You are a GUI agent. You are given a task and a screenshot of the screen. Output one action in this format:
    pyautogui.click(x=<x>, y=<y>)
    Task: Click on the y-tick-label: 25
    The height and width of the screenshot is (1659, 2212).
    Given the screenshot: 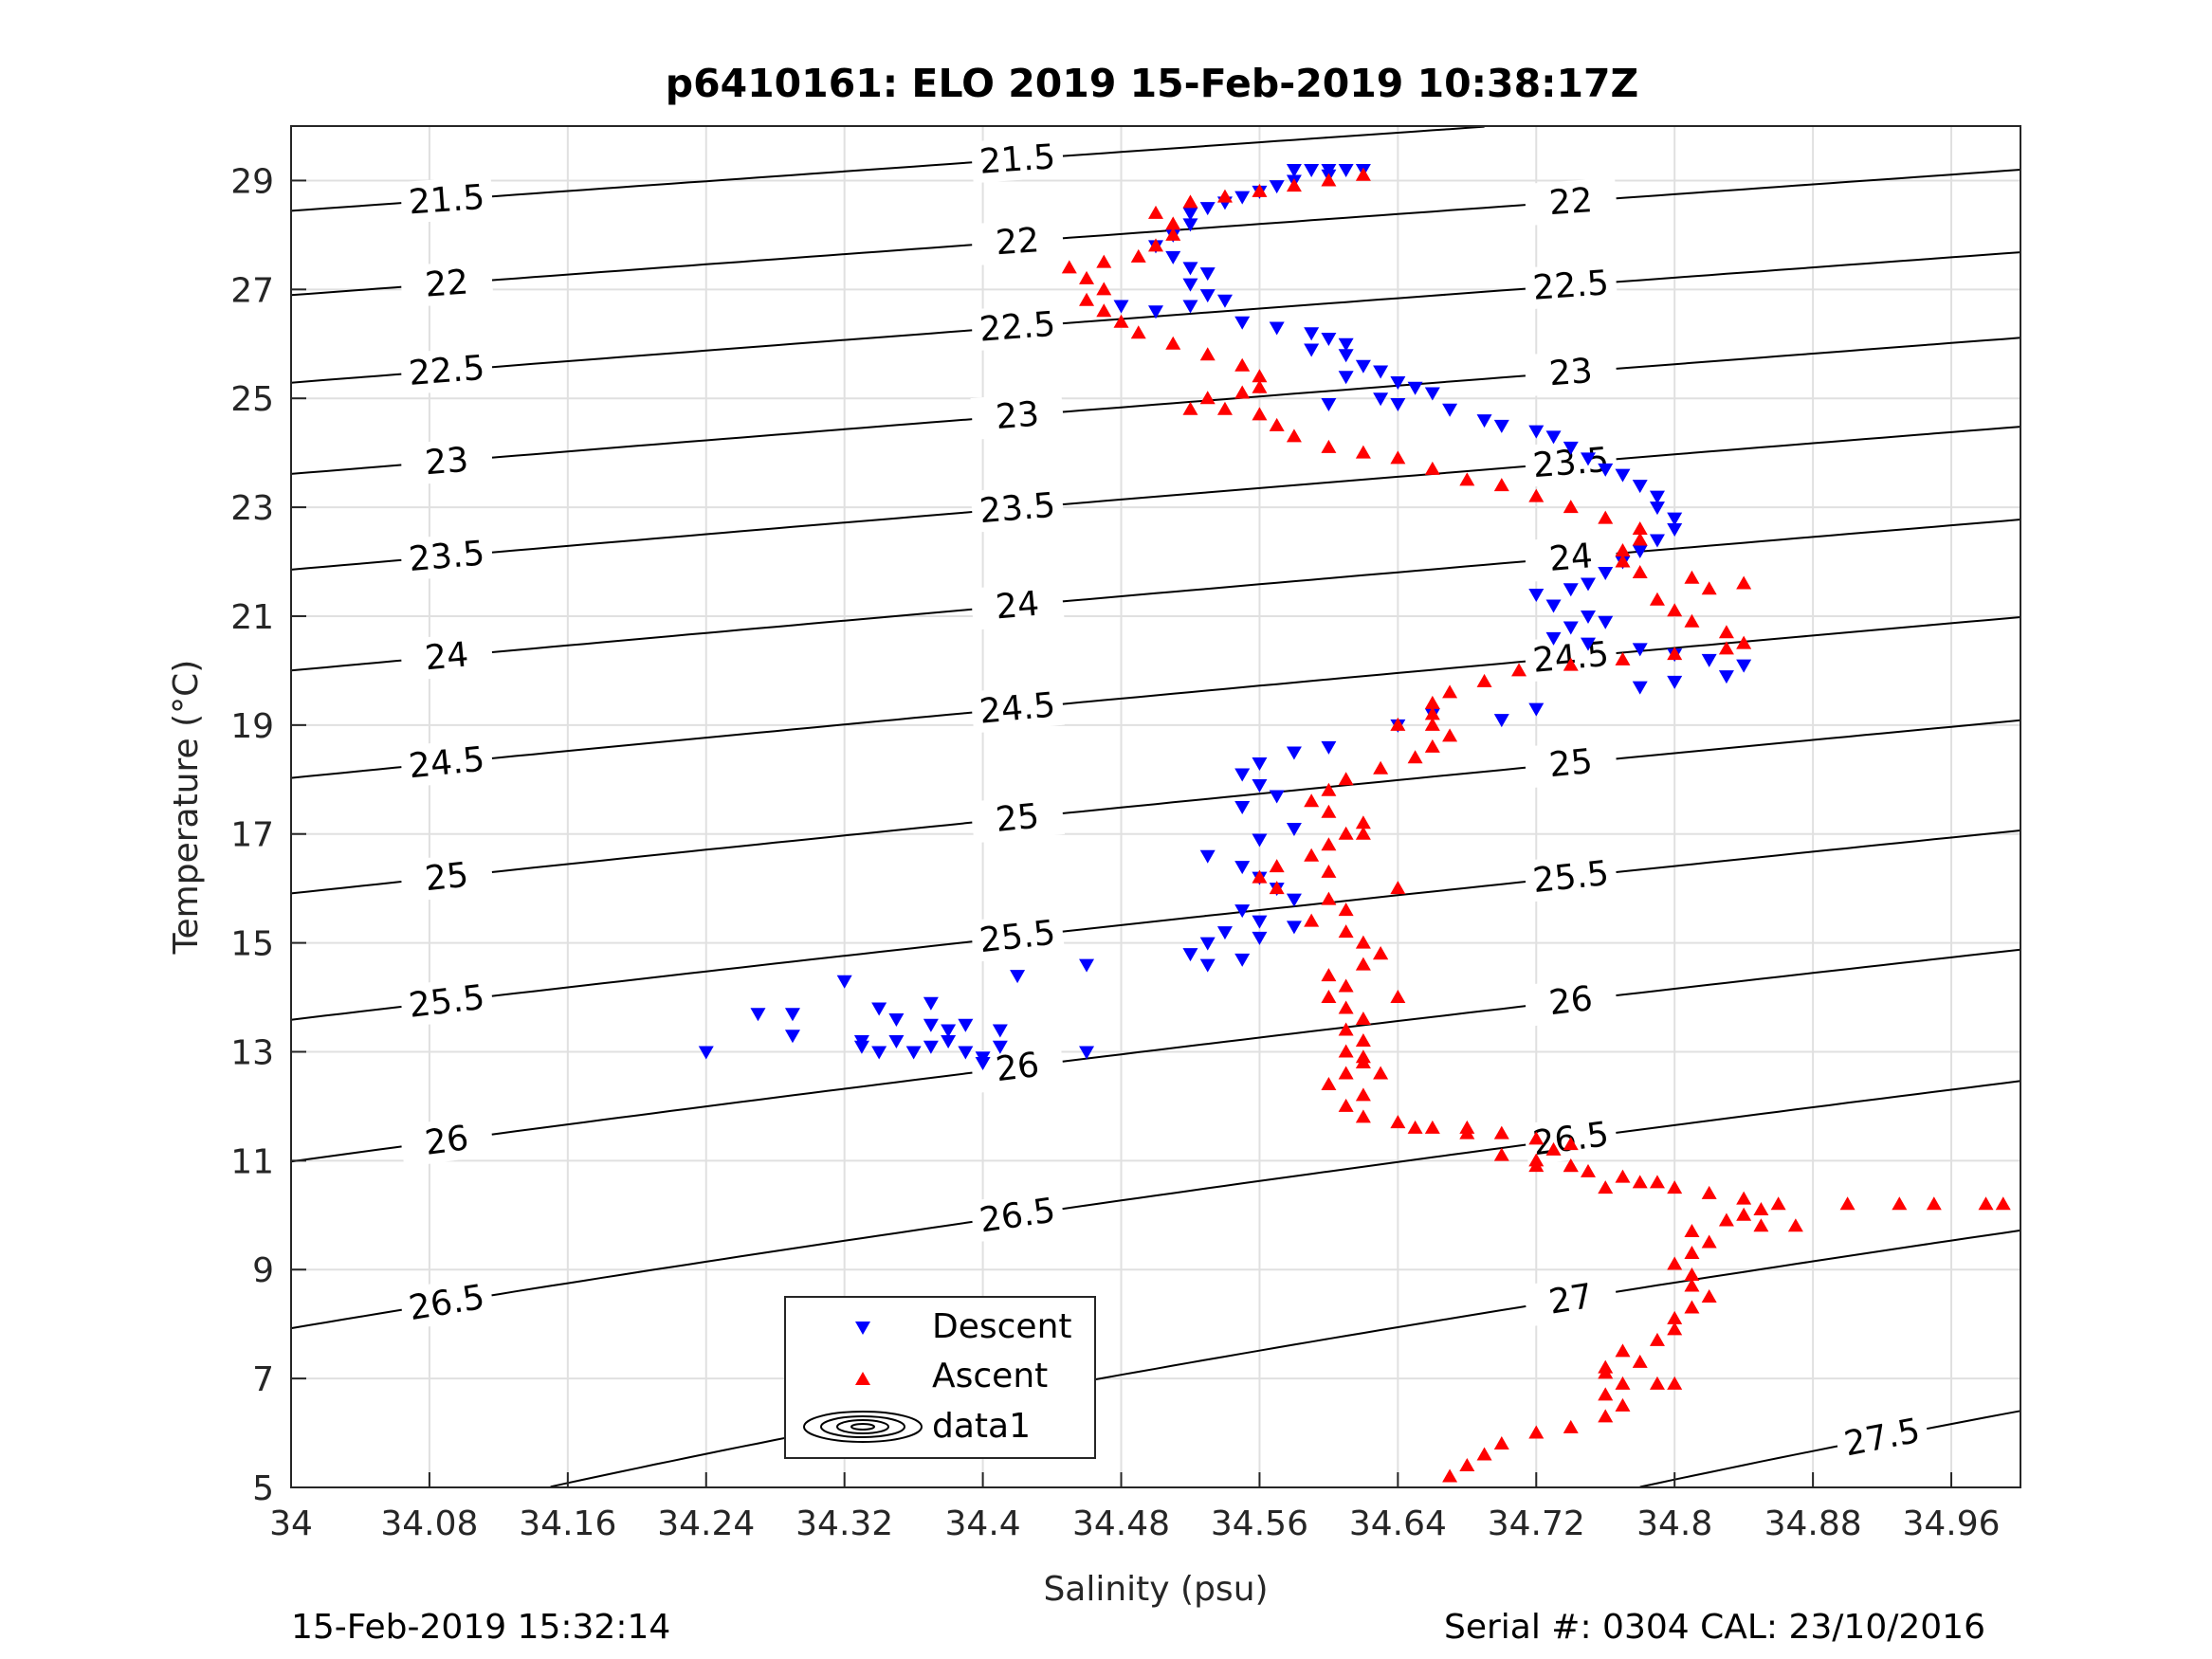 What is the action you would take?
    pyautogui.click(x=252, y=399)
    